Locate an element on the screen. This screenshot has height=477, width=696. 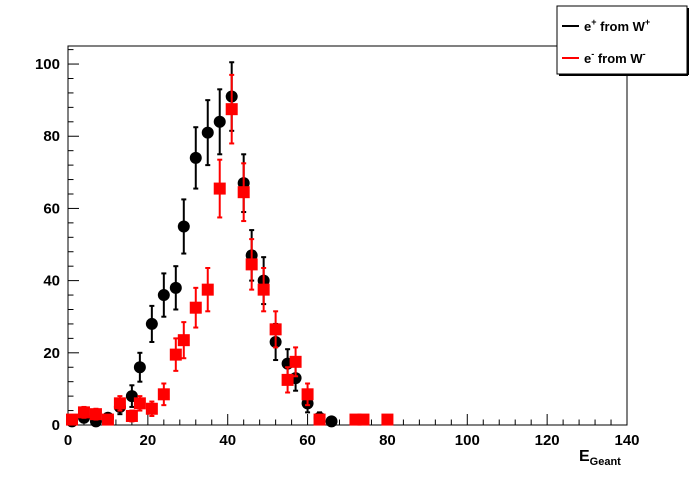
x-tick-label: 80 is located at coordinates (387, 440).